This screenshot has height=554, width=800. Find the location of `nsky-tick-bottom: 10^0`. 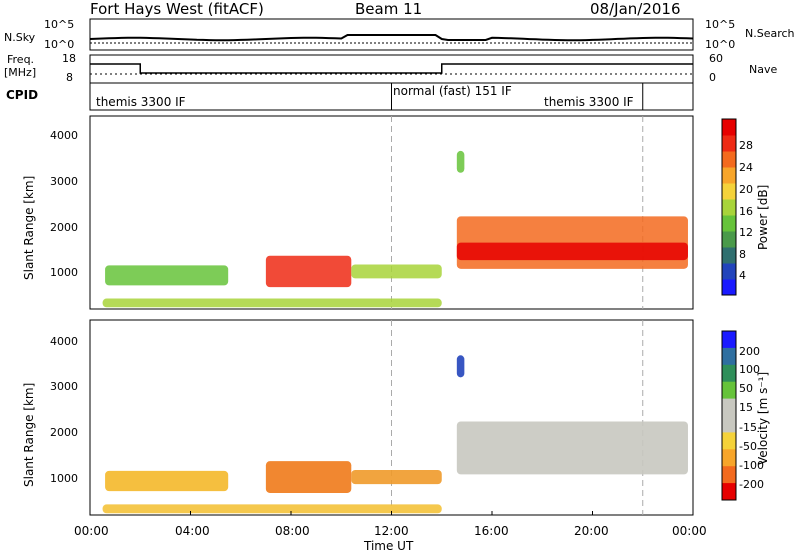

nsky-tick-bottom: 10^0 is located at coordinates (59, 44).